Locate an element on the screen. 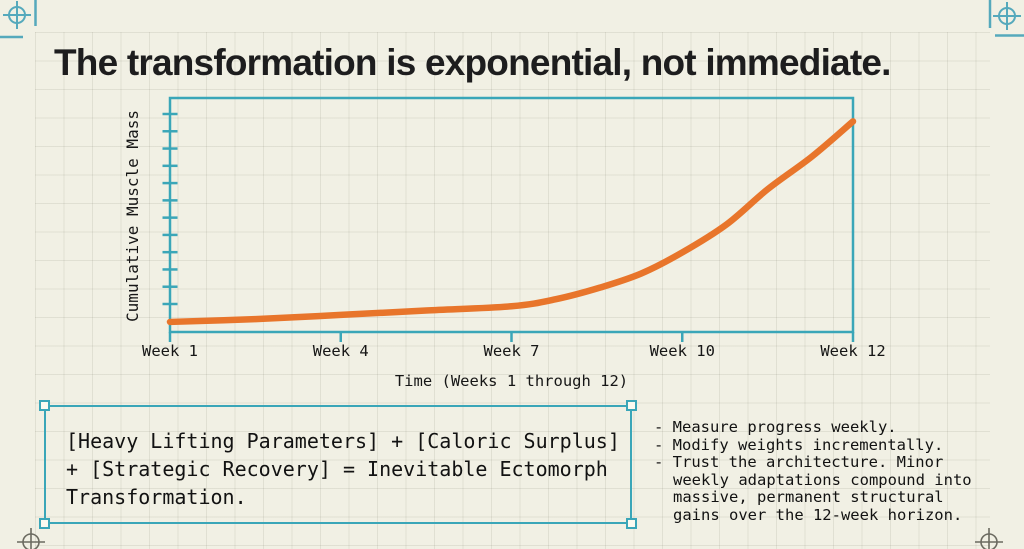 This screenshot has width=1024, height=549. x-tick-label: Week 12 is located at coordinates (852, 351).